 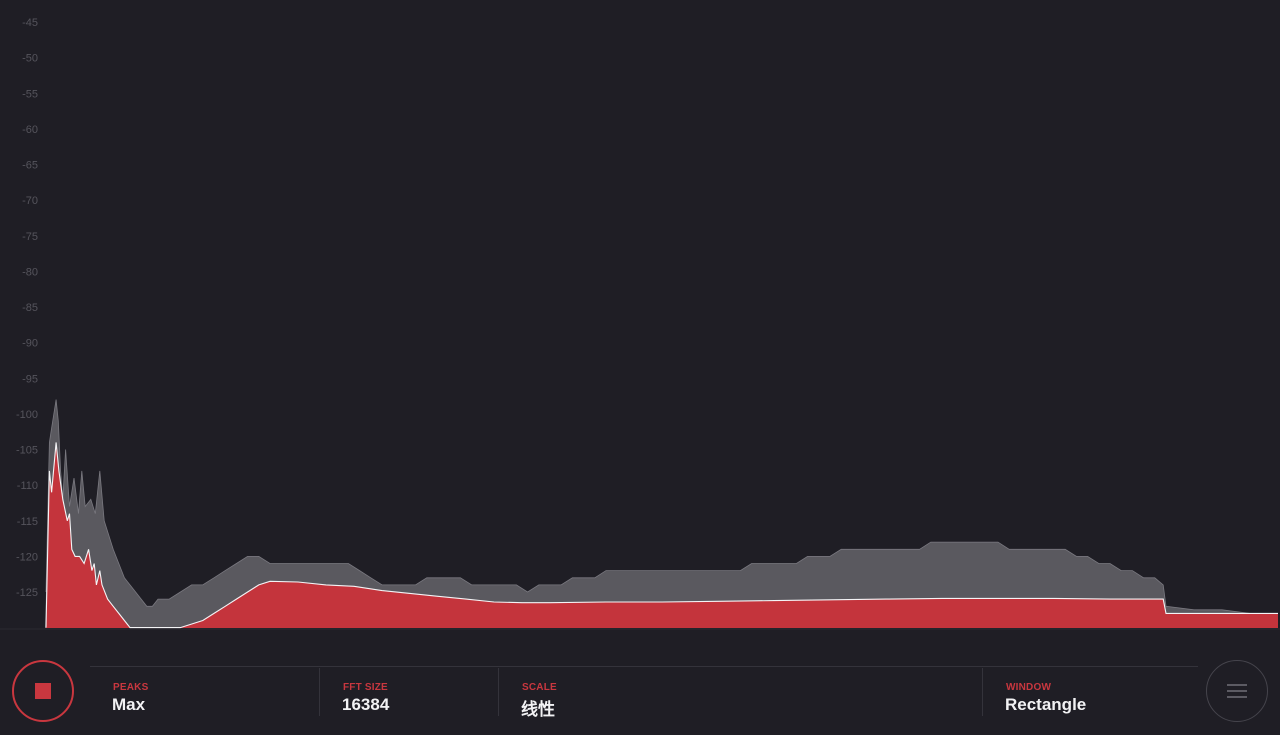 What do you see at coordinates (204, 692) in the screenshot?
I see `setting-peaks: PEAKS Max` at bounding box center [204, 692].